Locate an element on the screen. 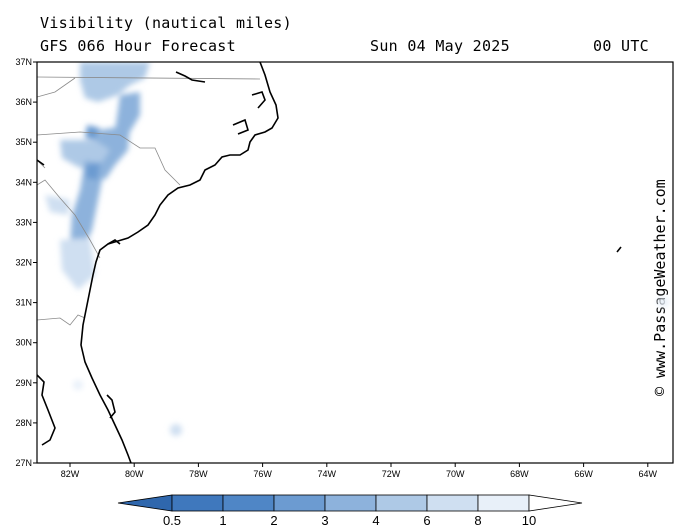 The width and height of the screenshot is (700, 525). forecast-time: 00 UTC is located at coordinates (621, 46).